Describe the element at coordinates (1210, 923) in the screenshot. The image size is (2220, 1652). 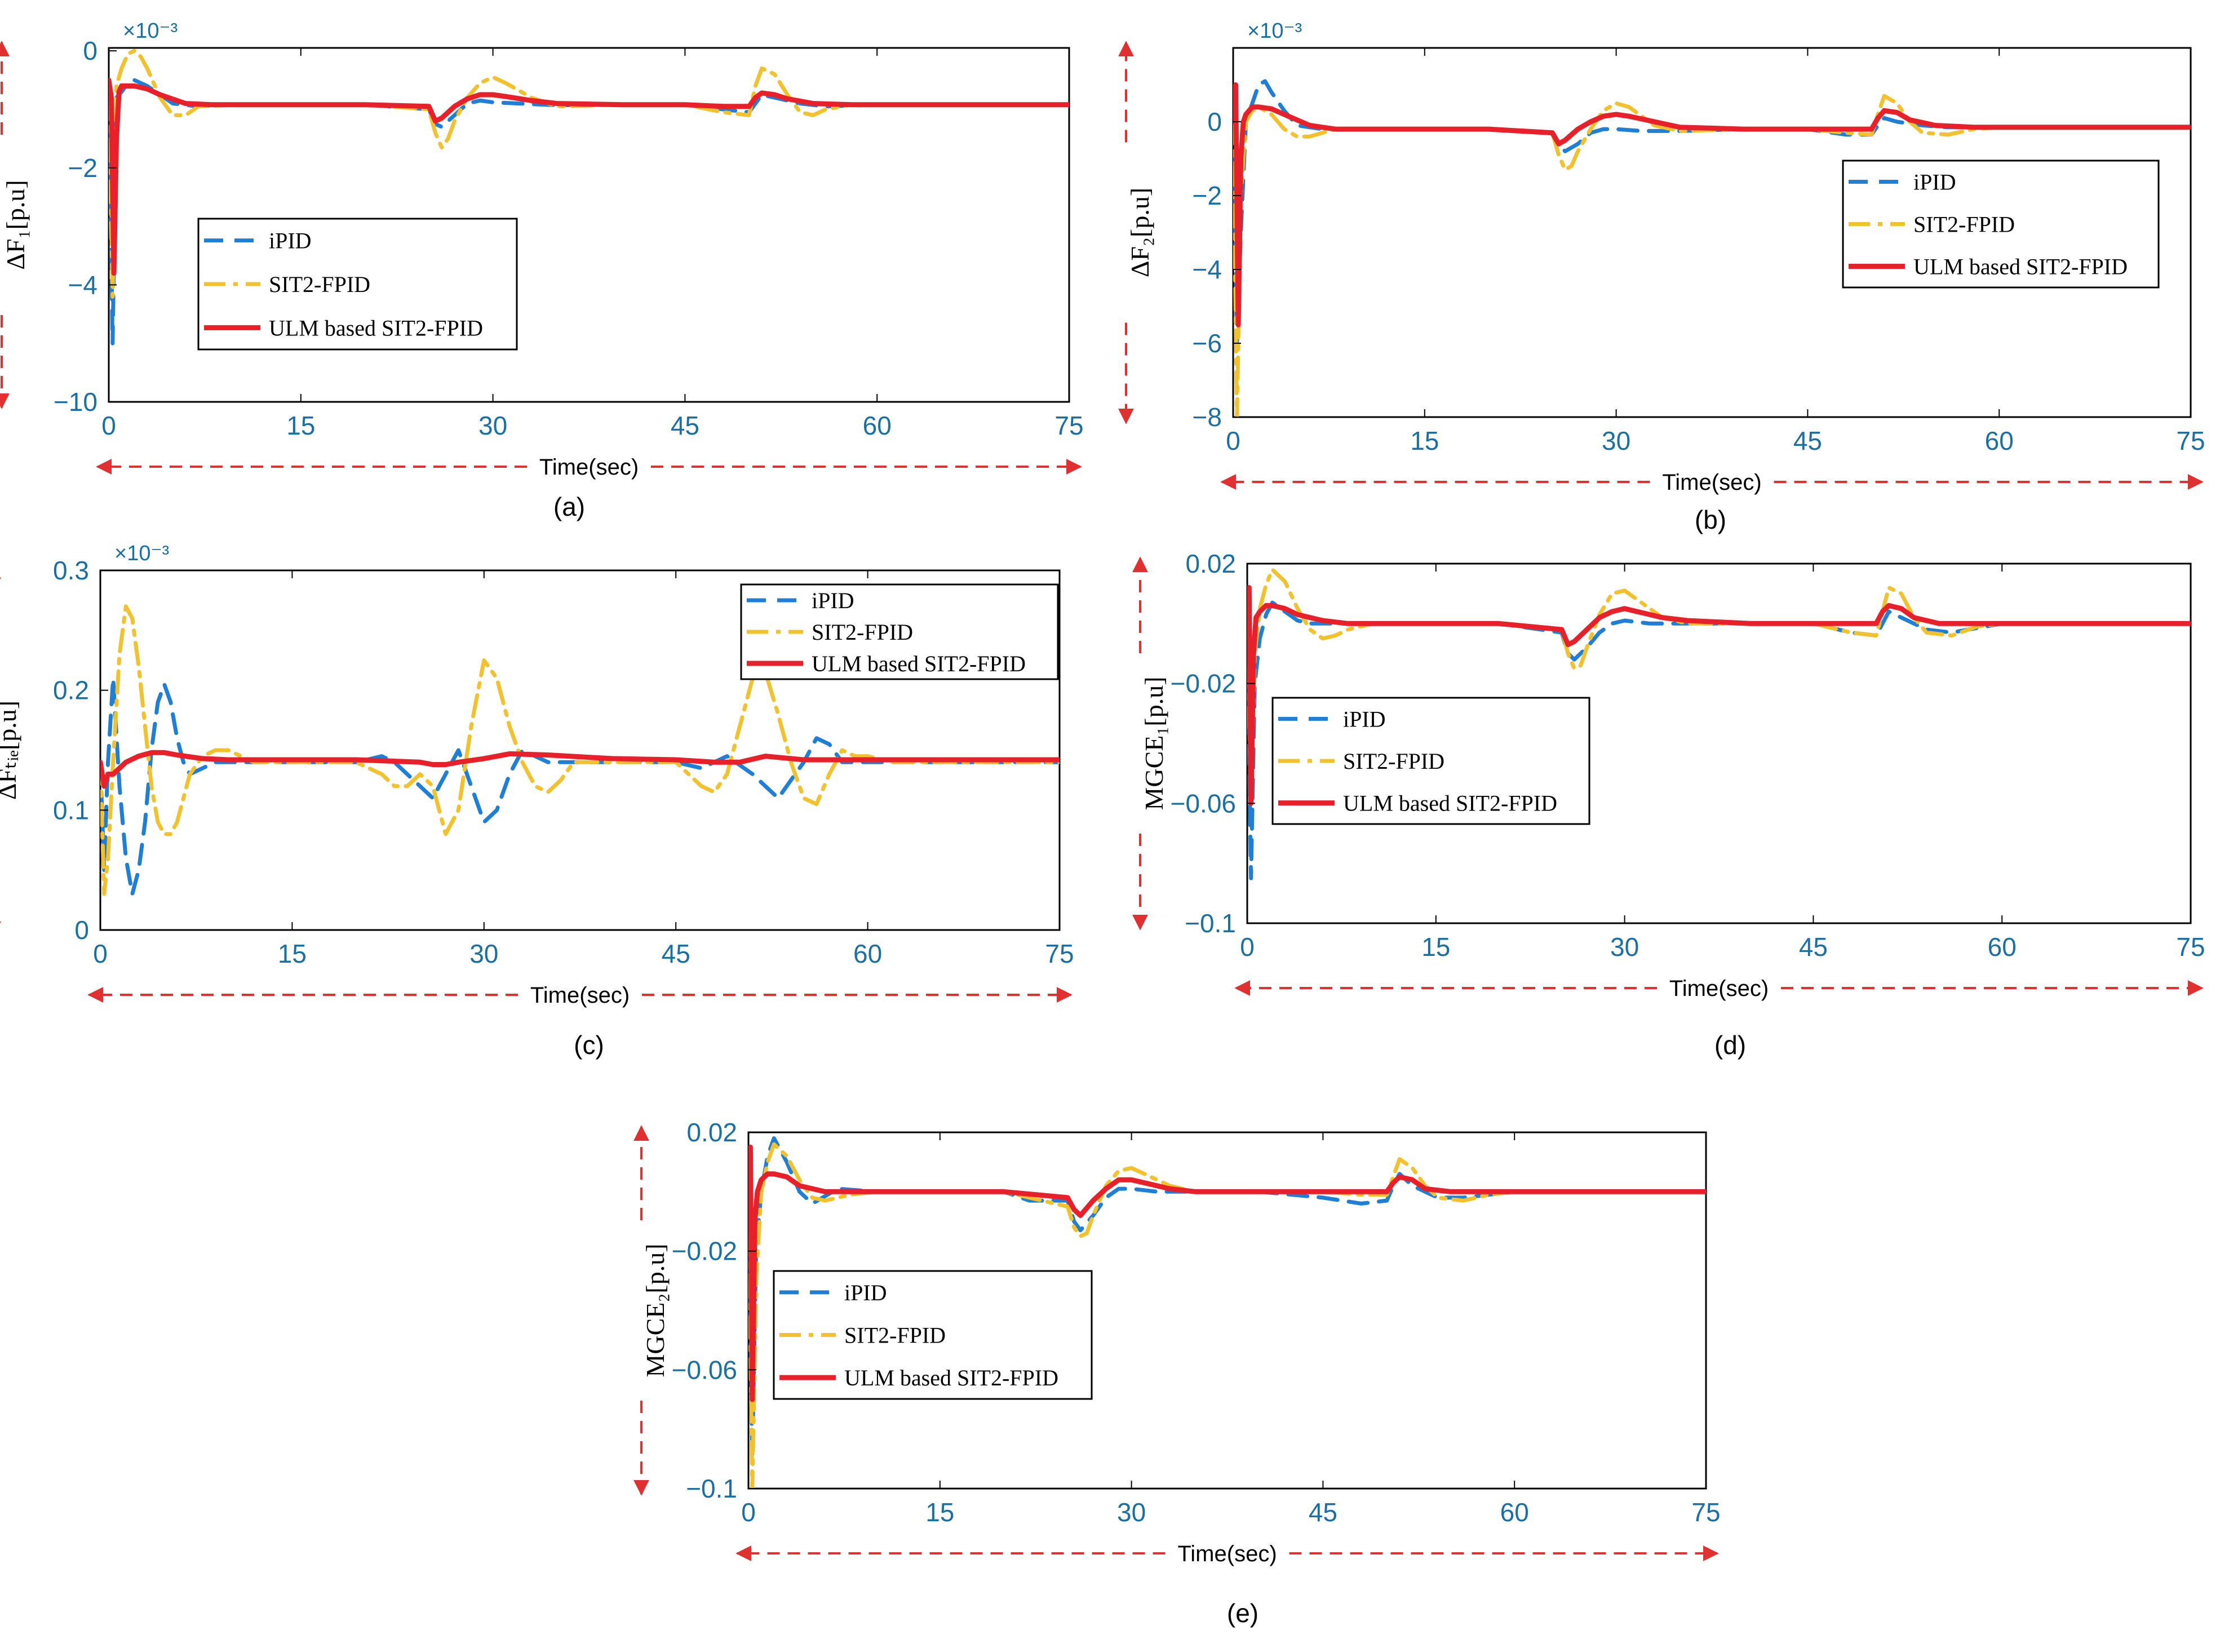
I see `y-tick-label: −0.1` at that location.